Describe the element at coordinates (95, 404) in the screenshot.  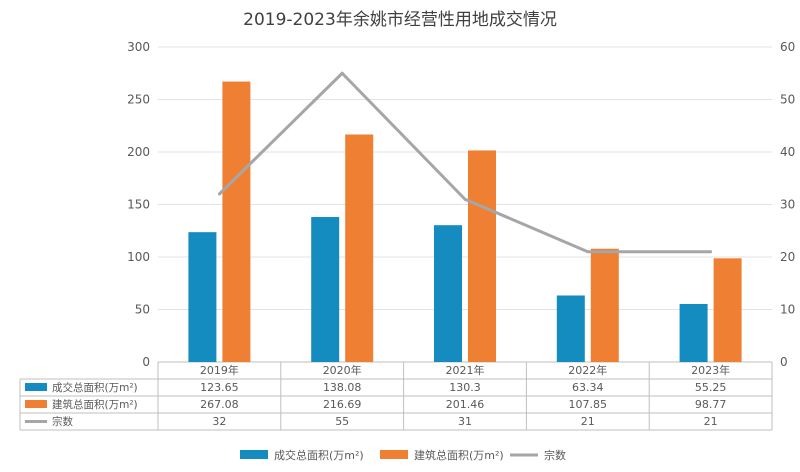
I see `table-series-name: 建筑总面积(万m²)` at that location.